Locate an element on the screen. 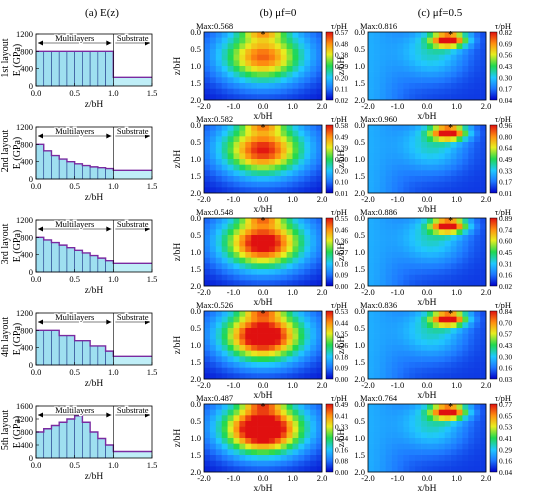  column-a-label: (a) E(z) is located at coordinates (102, 13).